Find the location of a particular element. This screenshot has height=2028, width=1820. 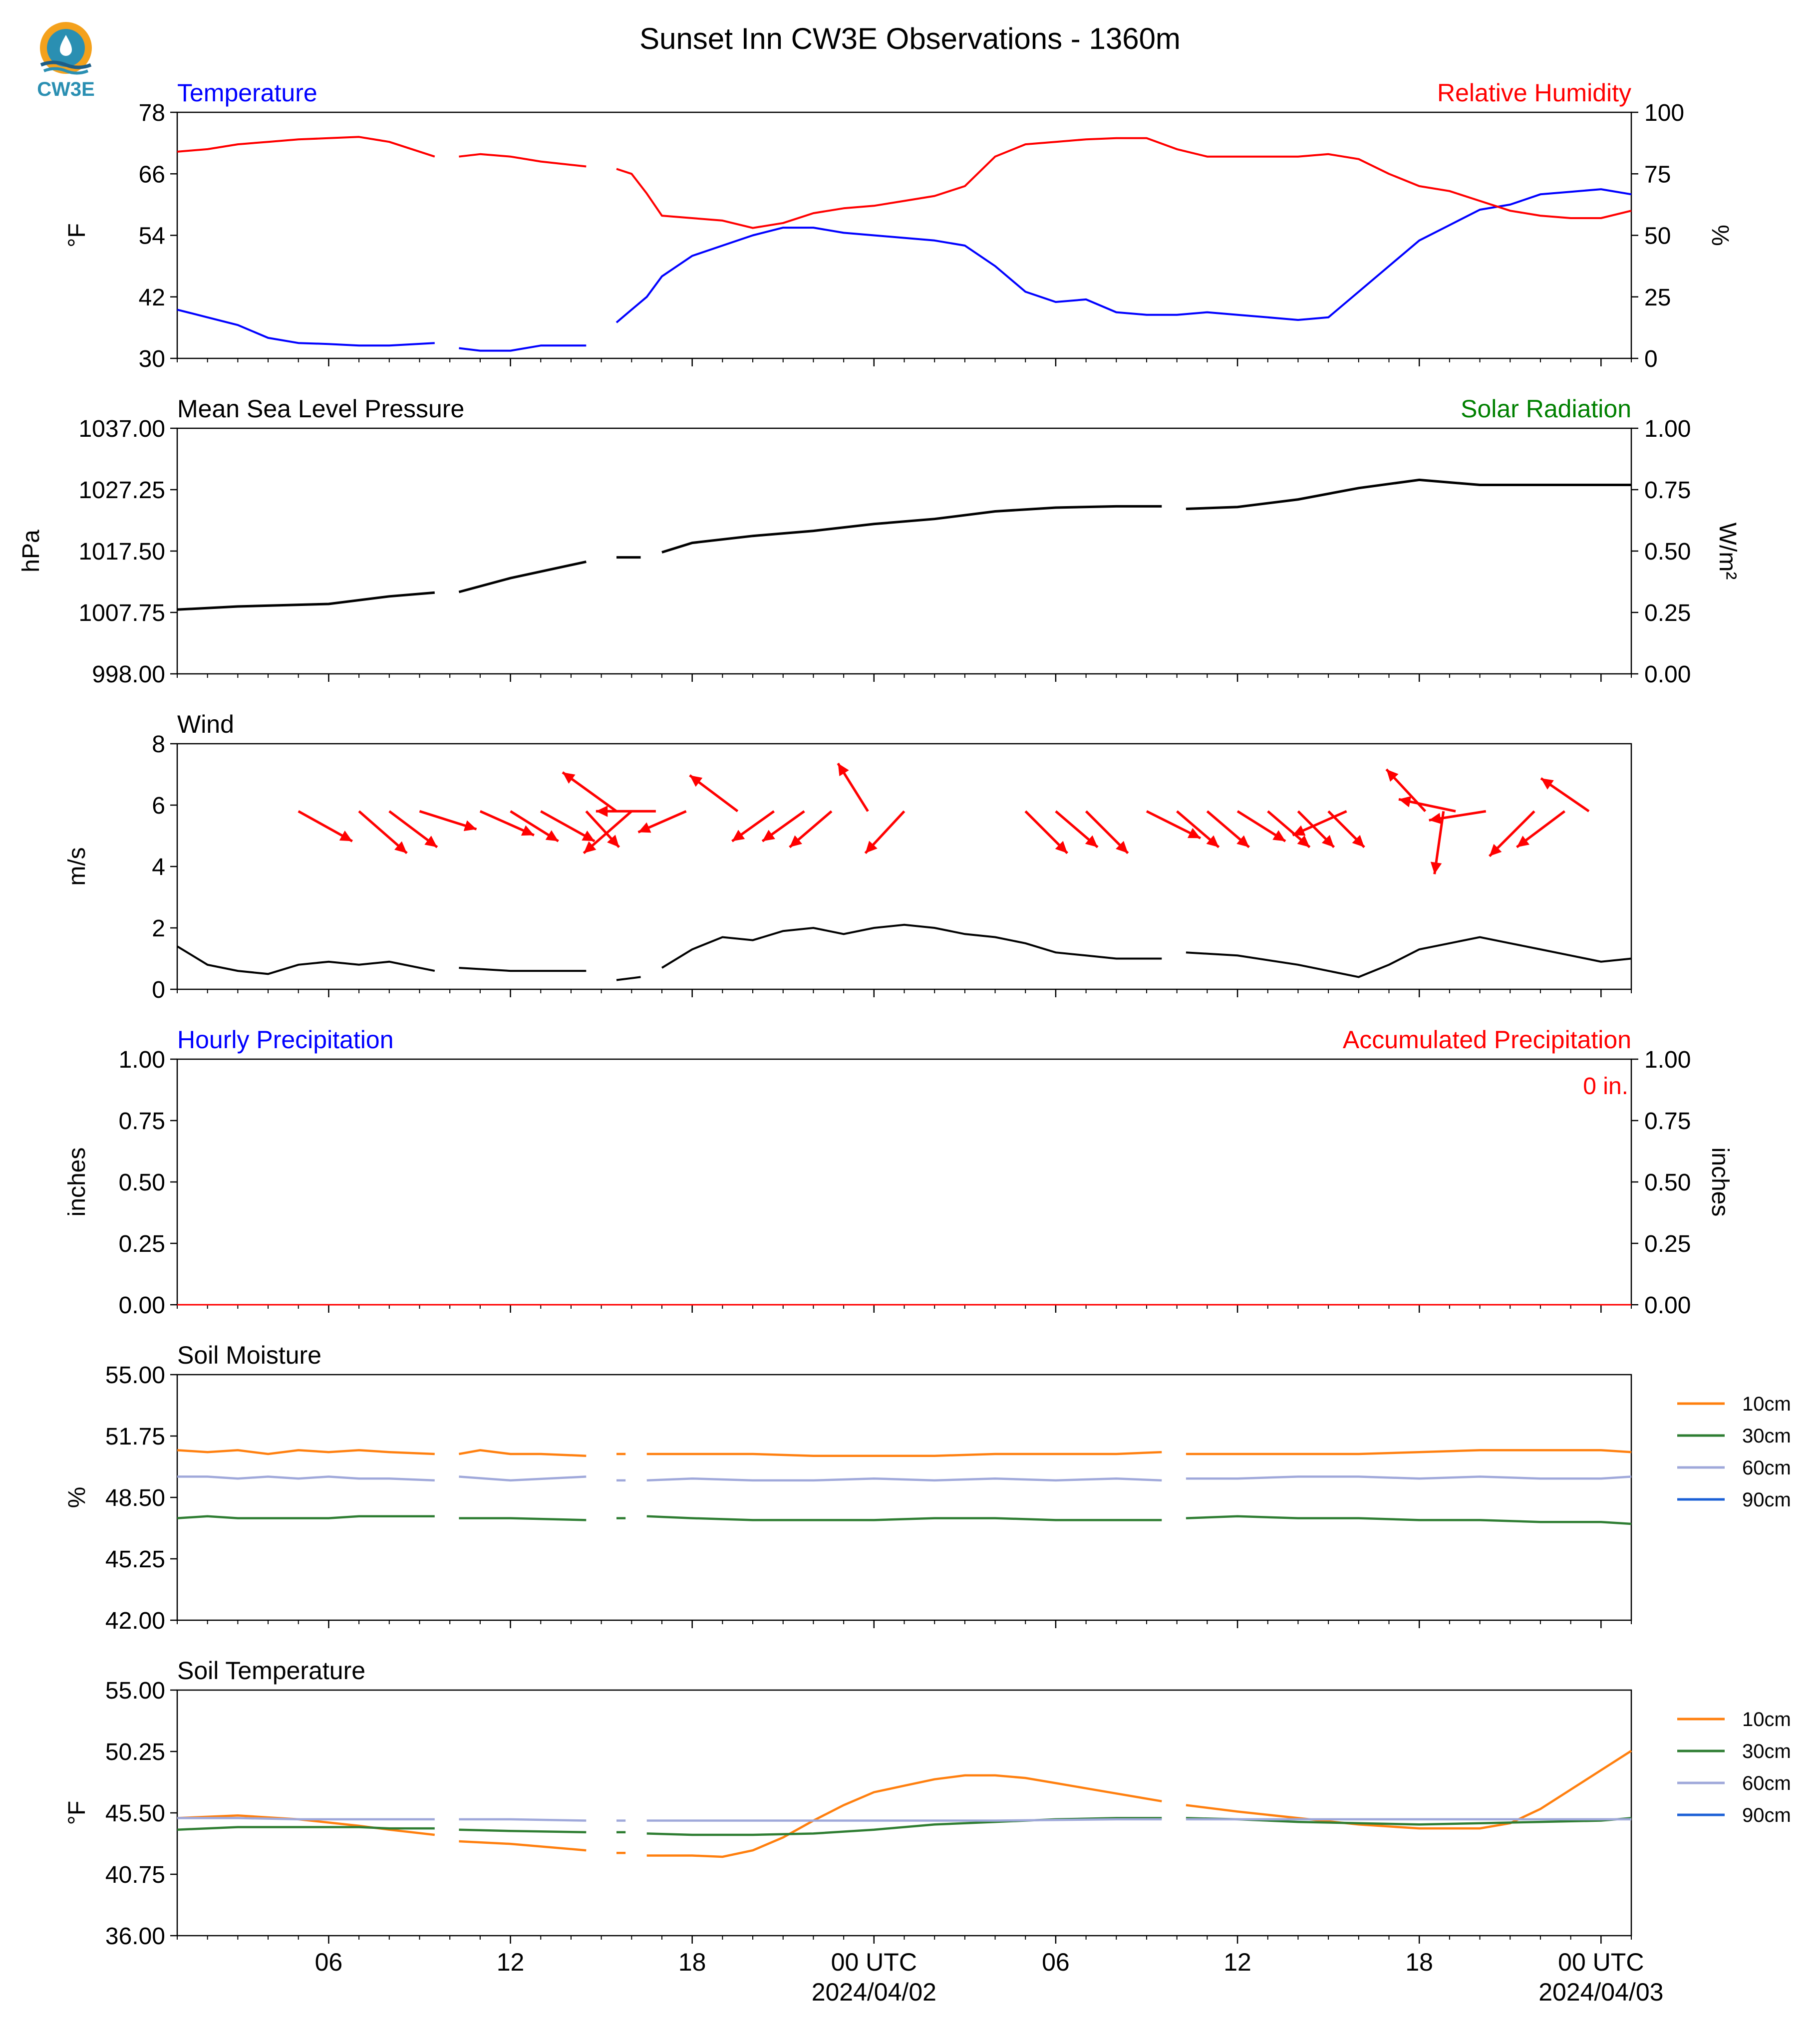

y-tick-label: 50.25 is located at coordinates (135, 1752).